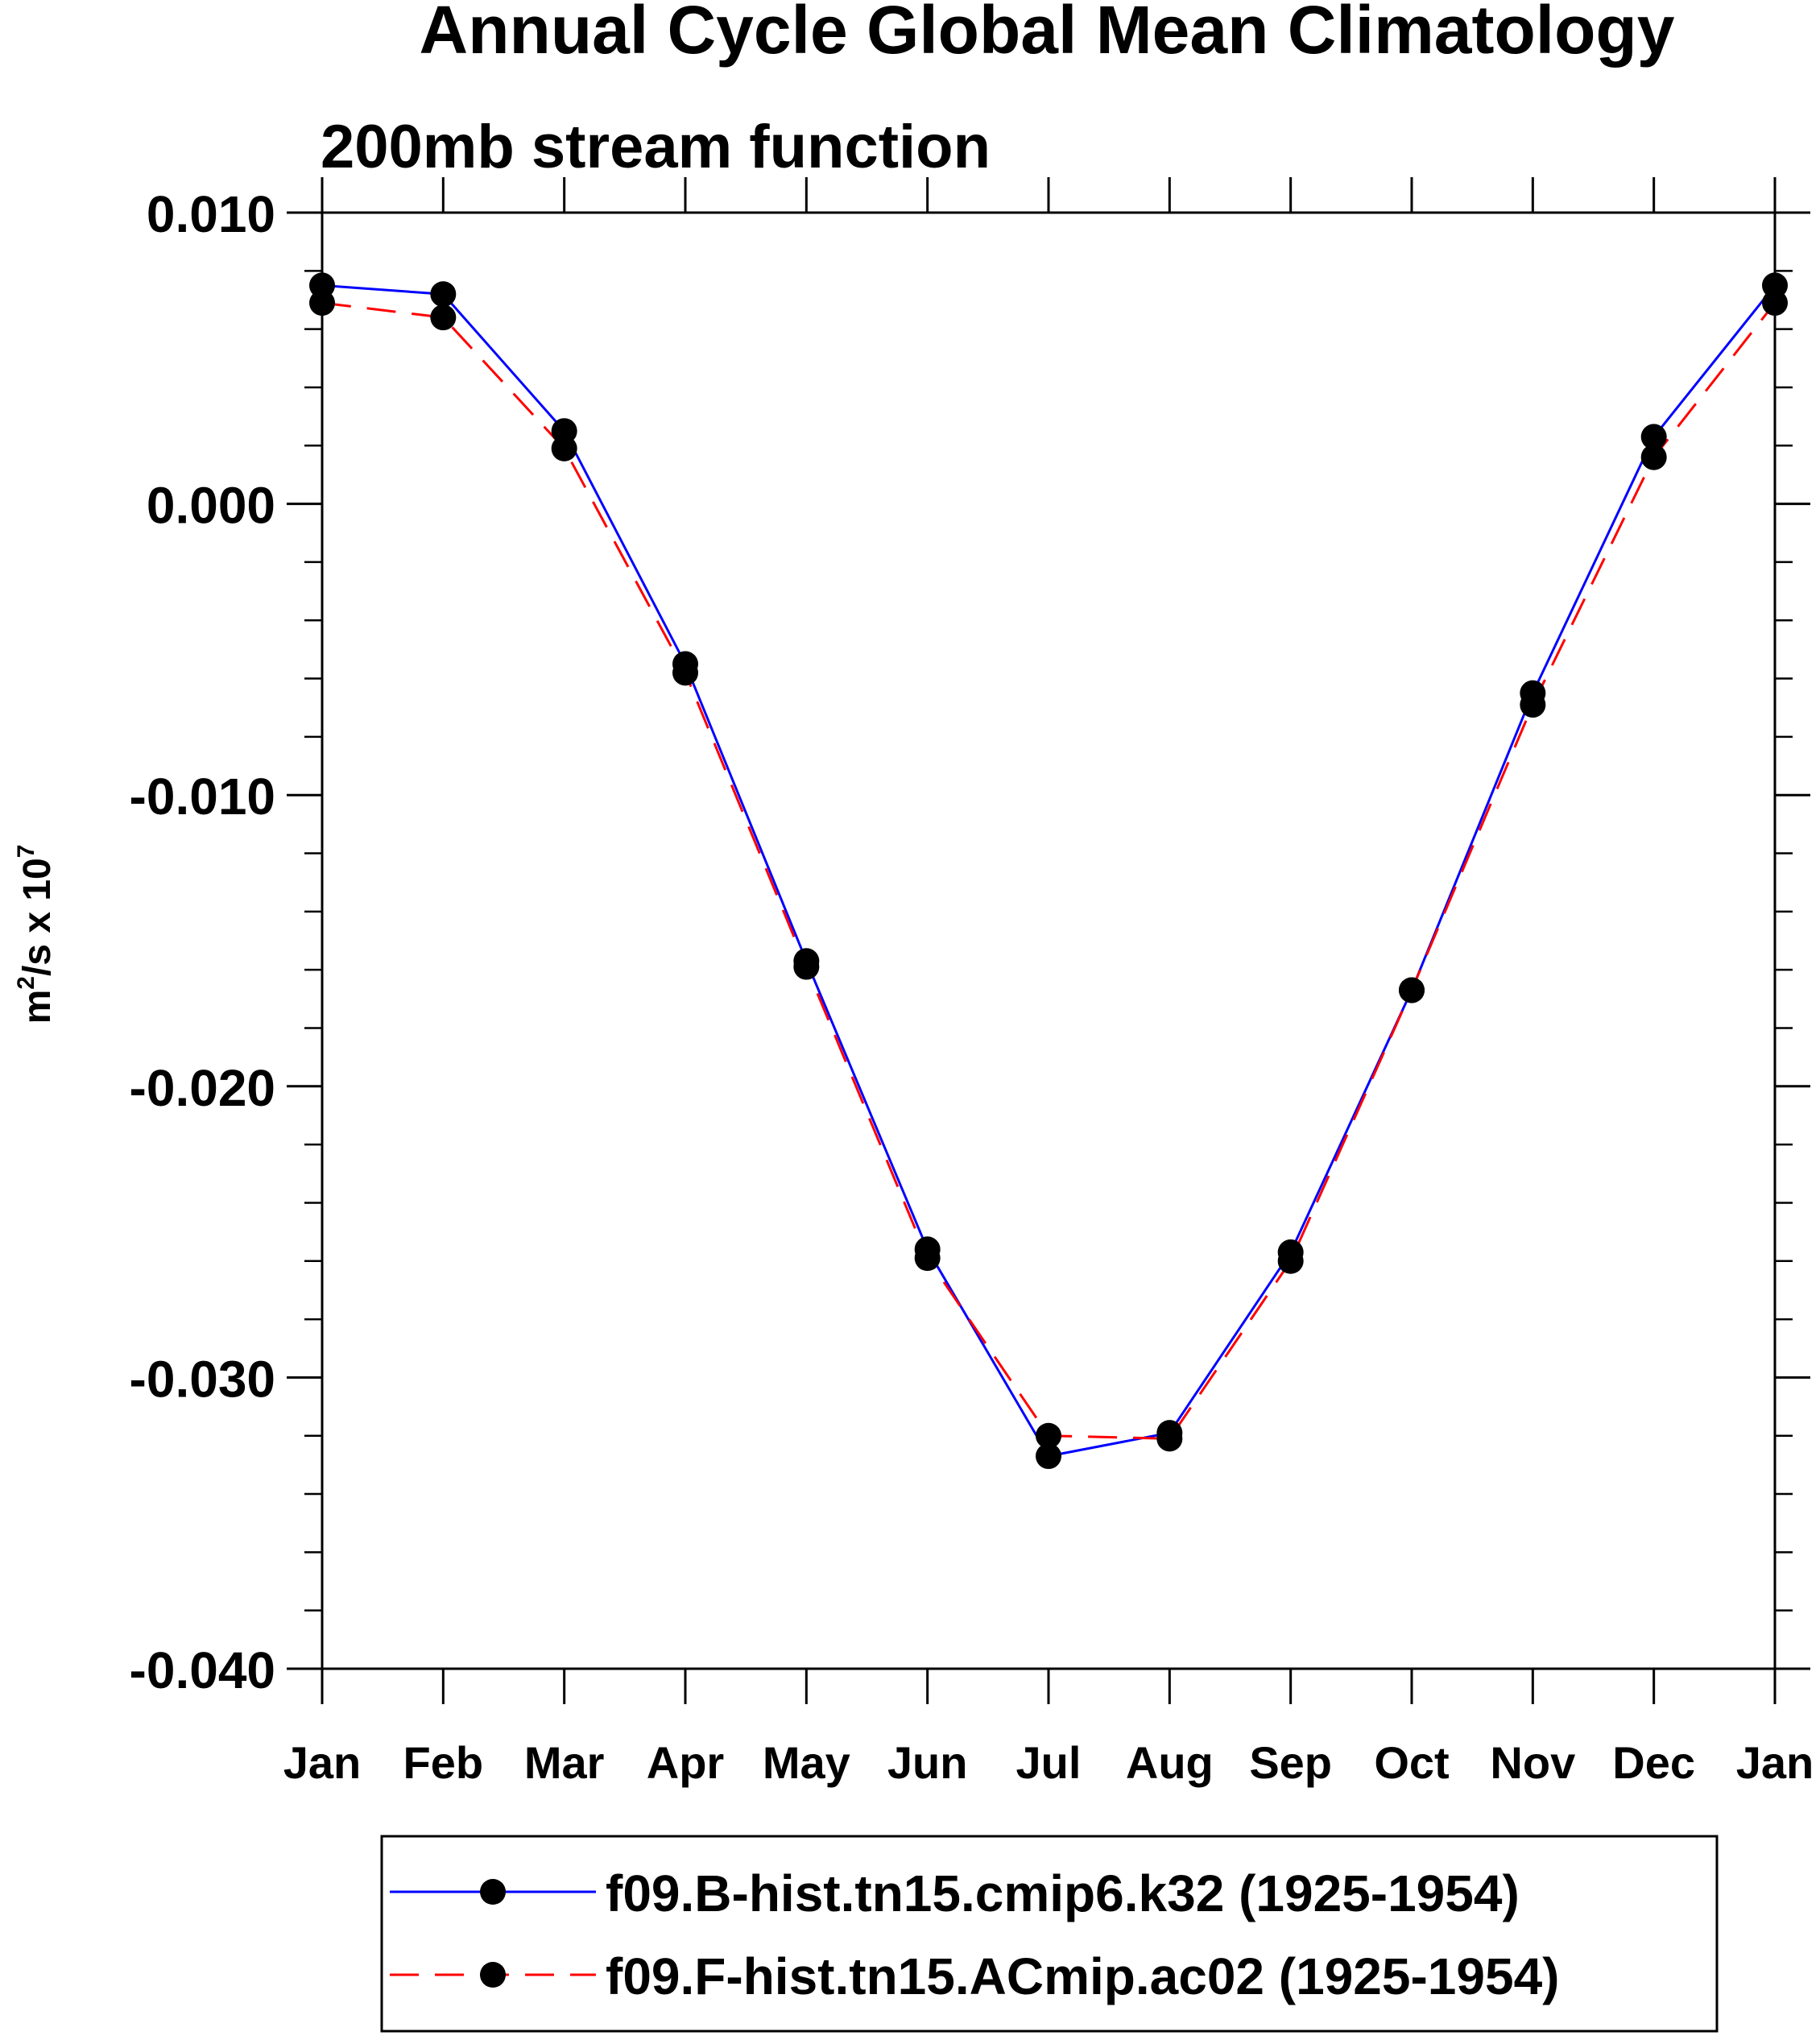 This screenshot has width=1820, height=2040. Describe the element at coordinates (806, 1762) in the screenshot. I see `x-tick-label: May` at that location.